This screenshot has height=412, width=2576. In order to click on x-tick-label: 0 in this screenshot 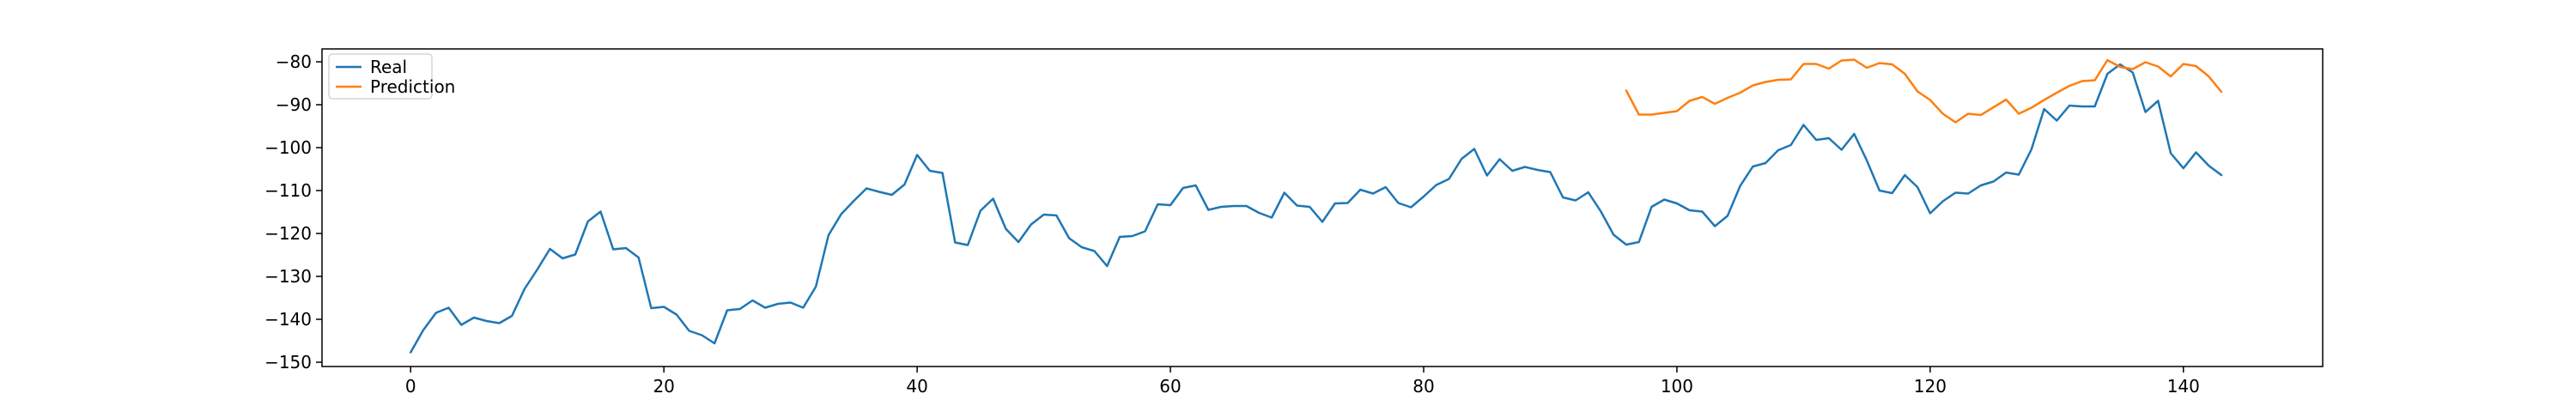, I will do `click(410, 386)`.